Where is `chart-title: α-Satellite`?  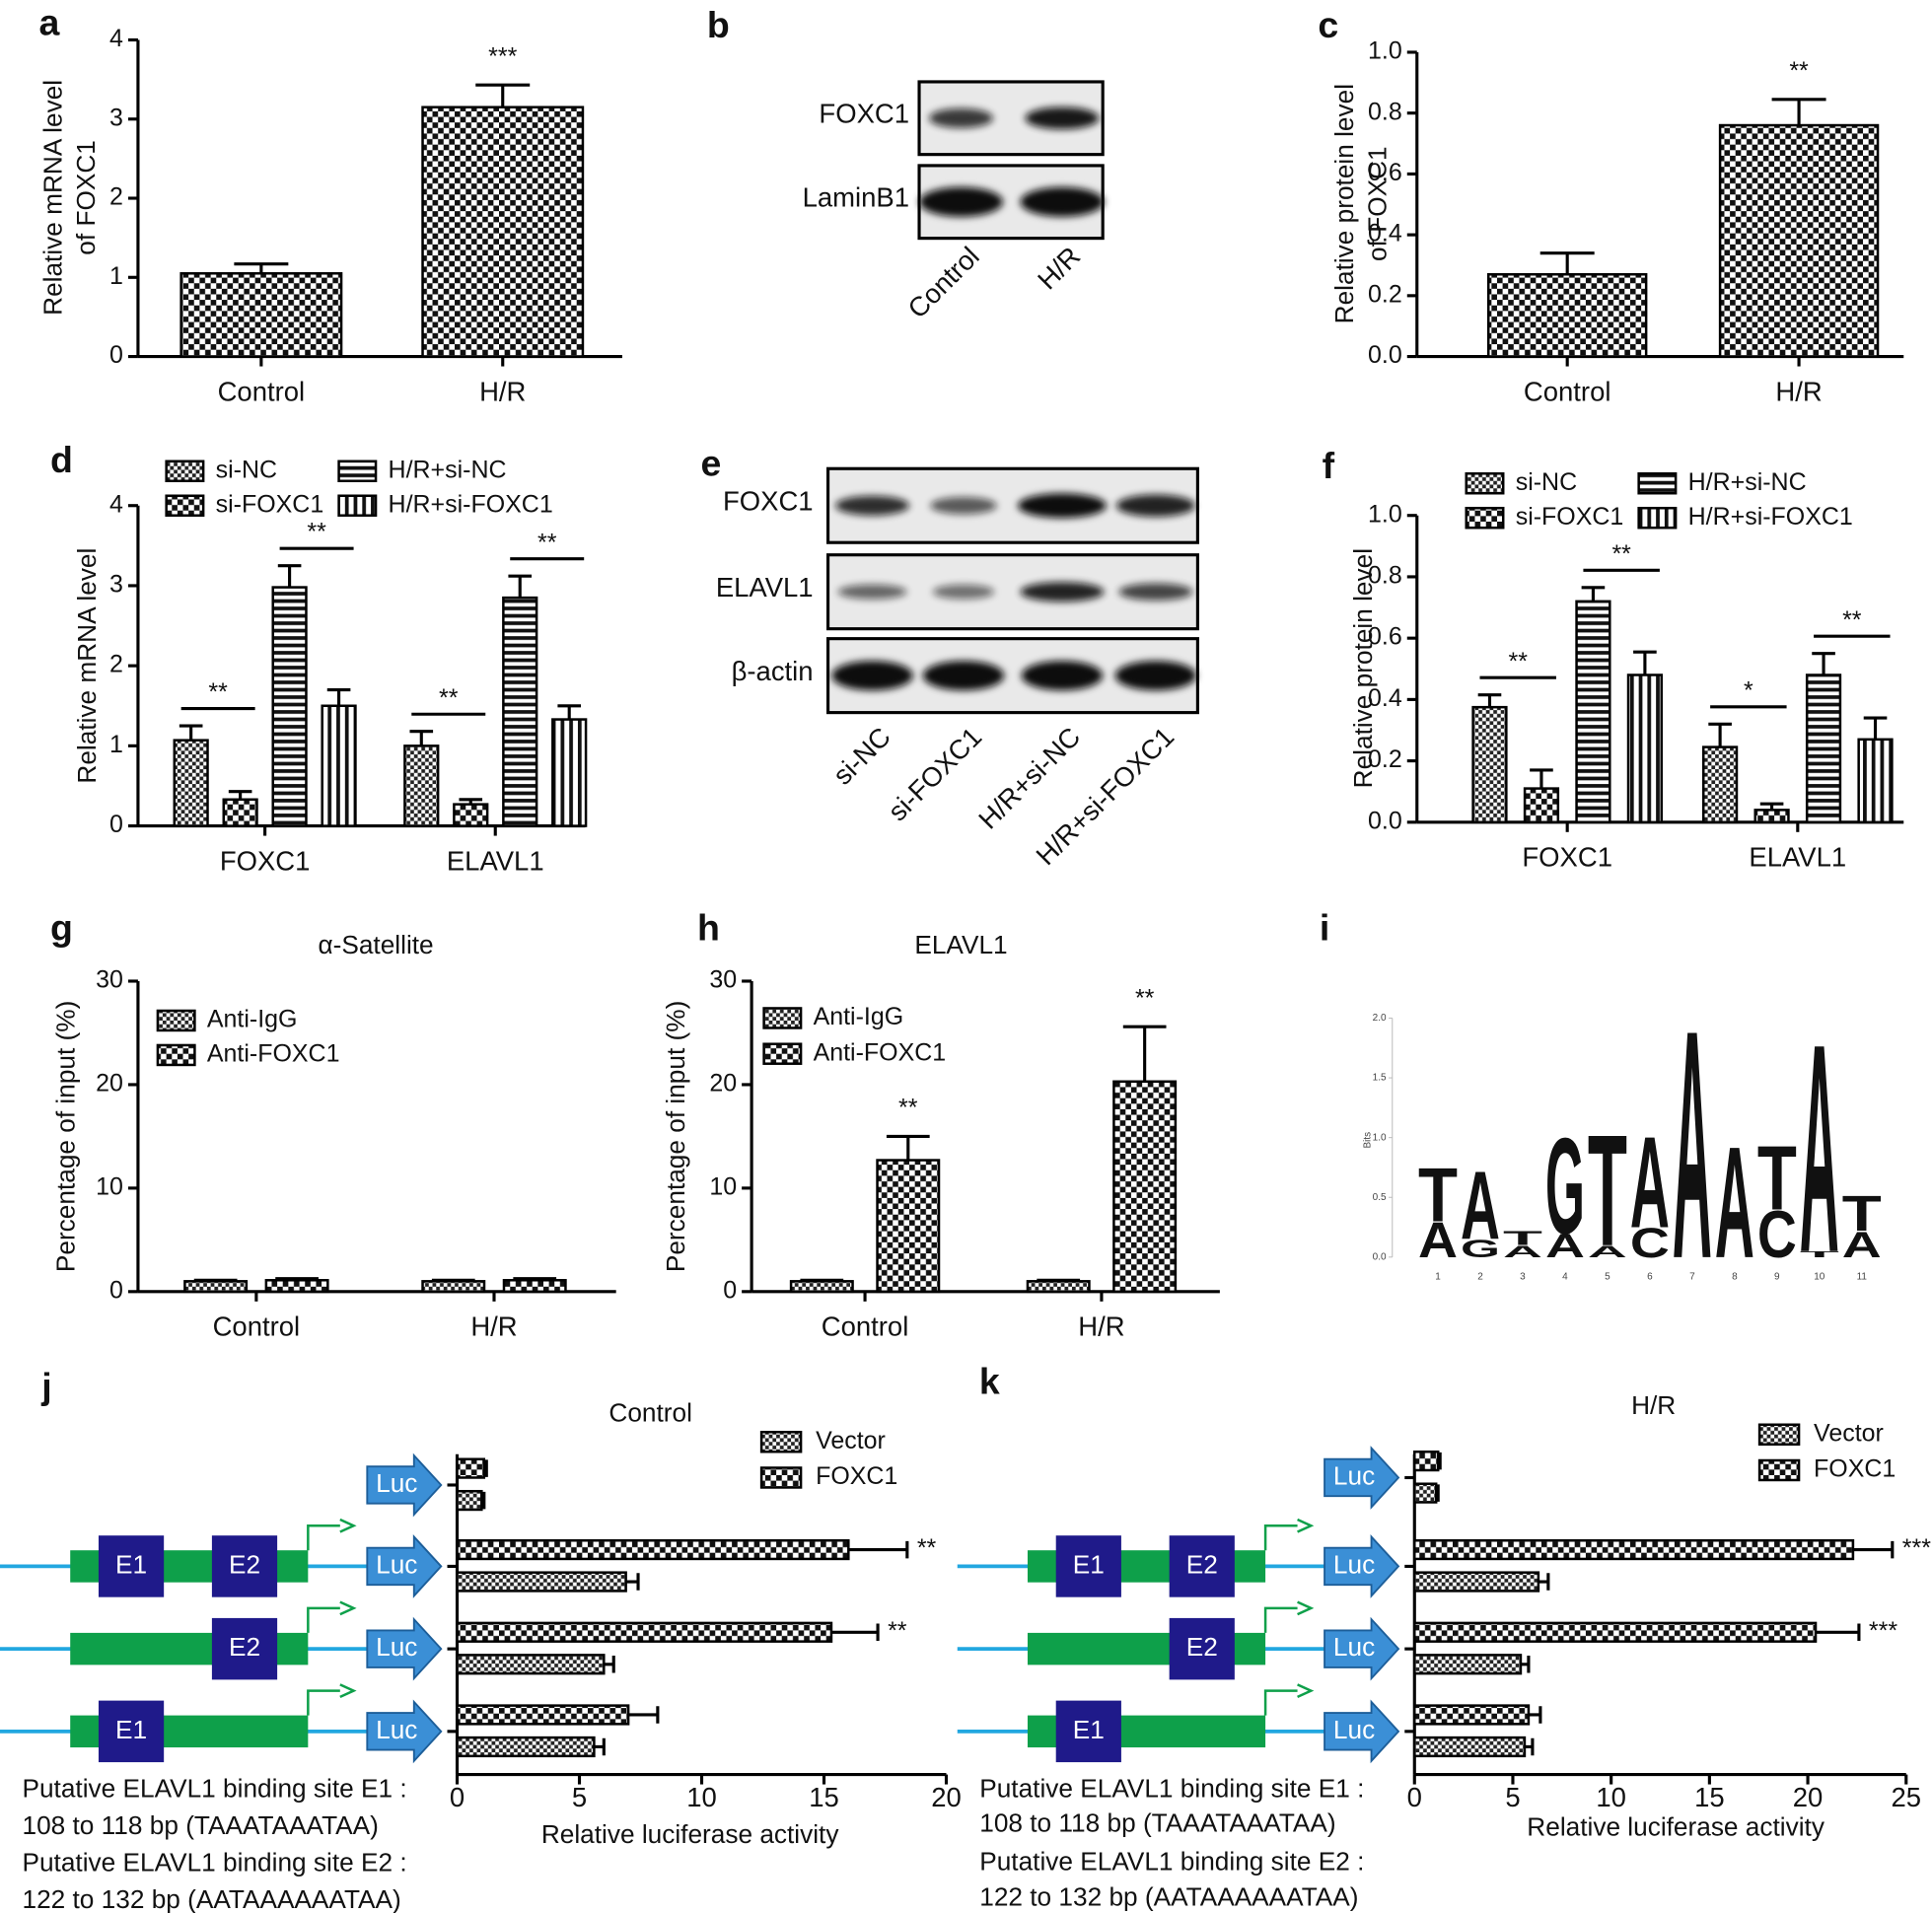
chart-title: α-Satellite is located at coordinates (375, 945).